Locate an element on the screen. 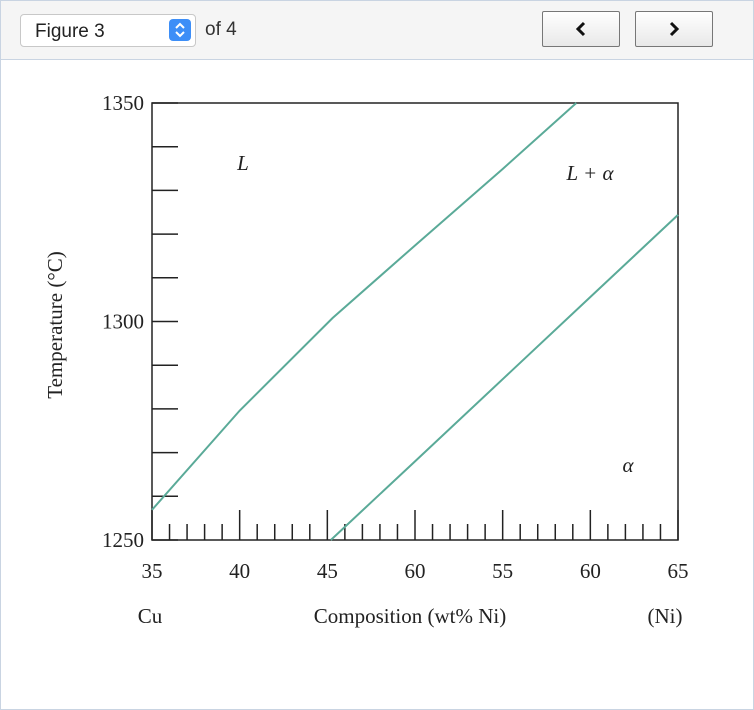 The height and width of the screenshot is (710, 754). y-tick-label: 1300 is located at coordinates (123, 322).